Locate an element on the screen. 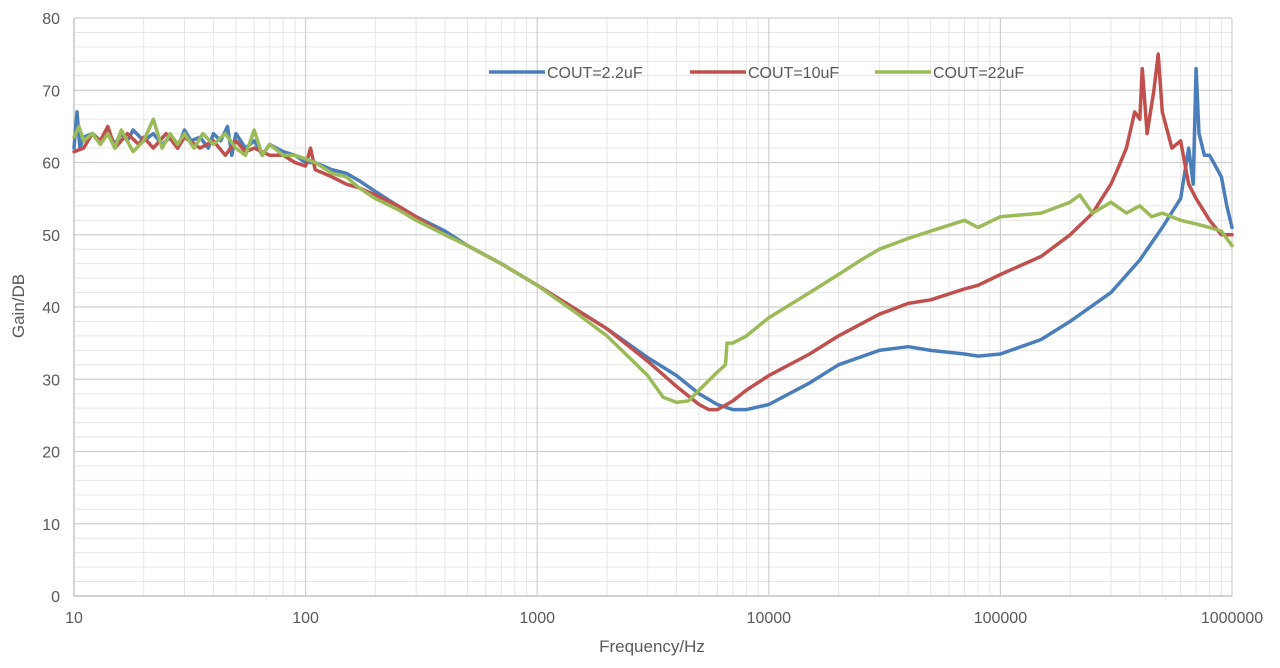 The width and height of the screenshot is (1280, 668). x-tick-label: 1000 is located at coordinates (537, 618).